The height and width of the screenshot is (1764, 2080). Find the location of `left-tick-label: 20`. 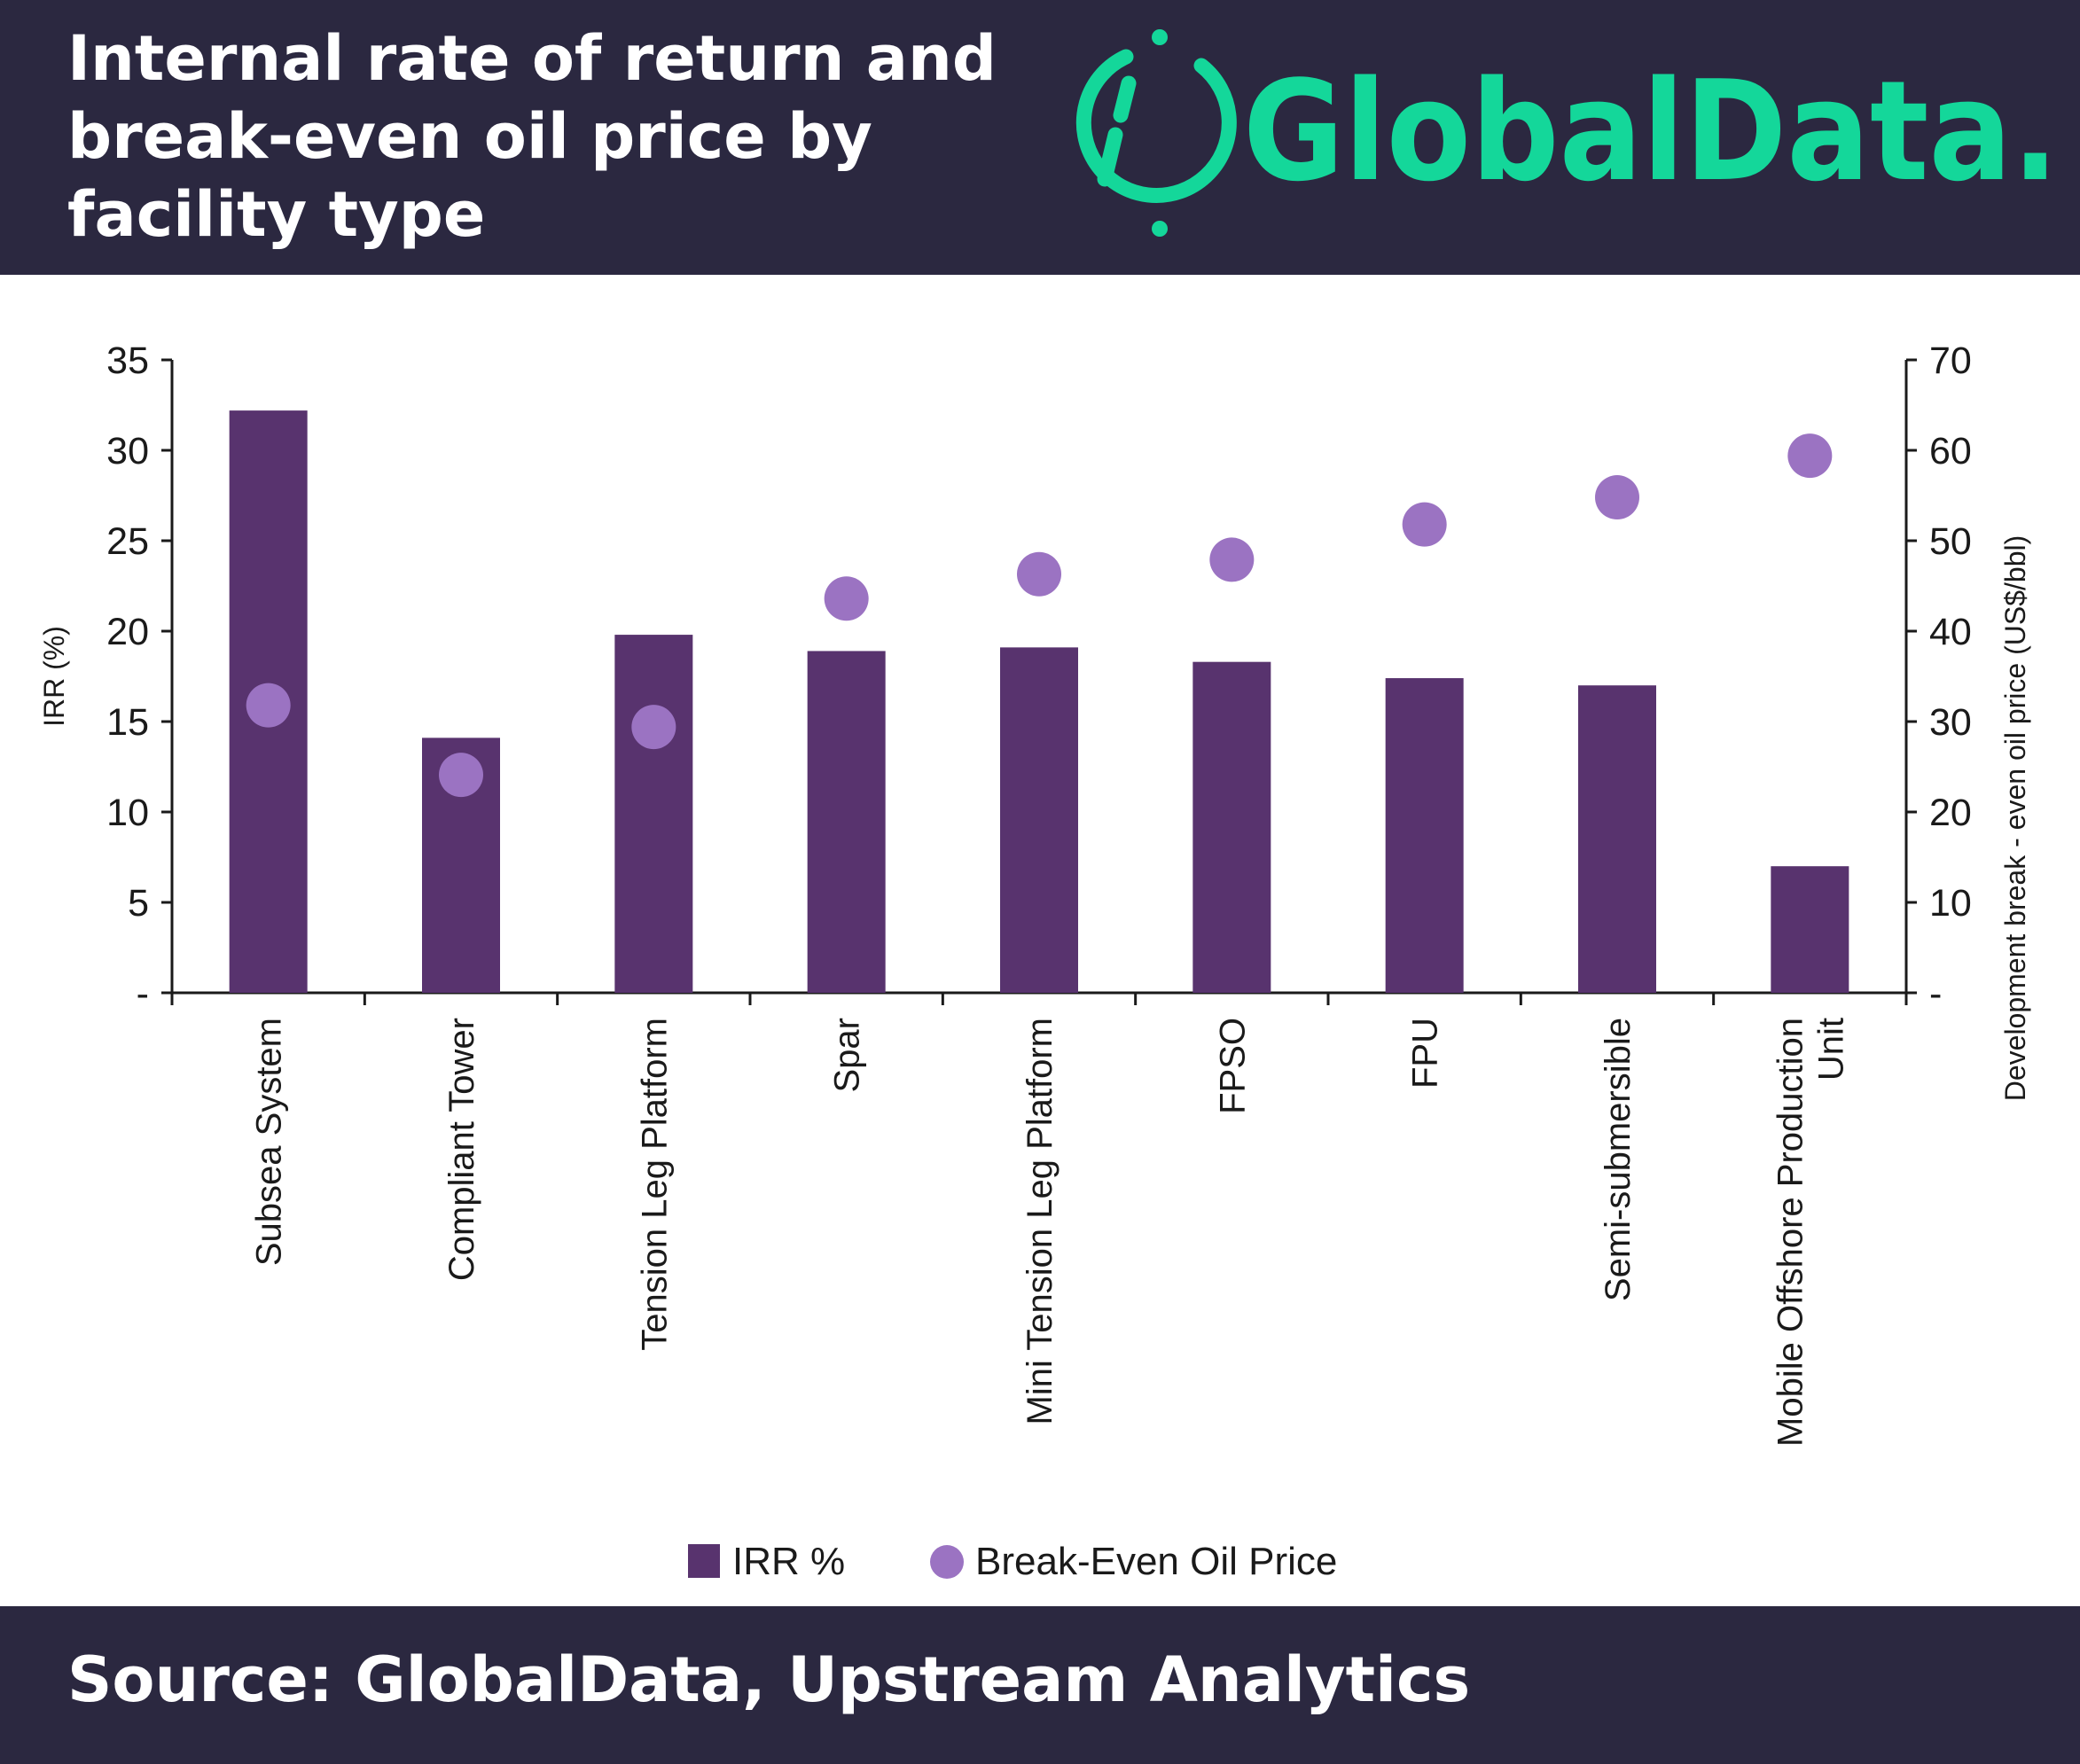

left-tick-label: 20 is located at coordinates (127, 632).